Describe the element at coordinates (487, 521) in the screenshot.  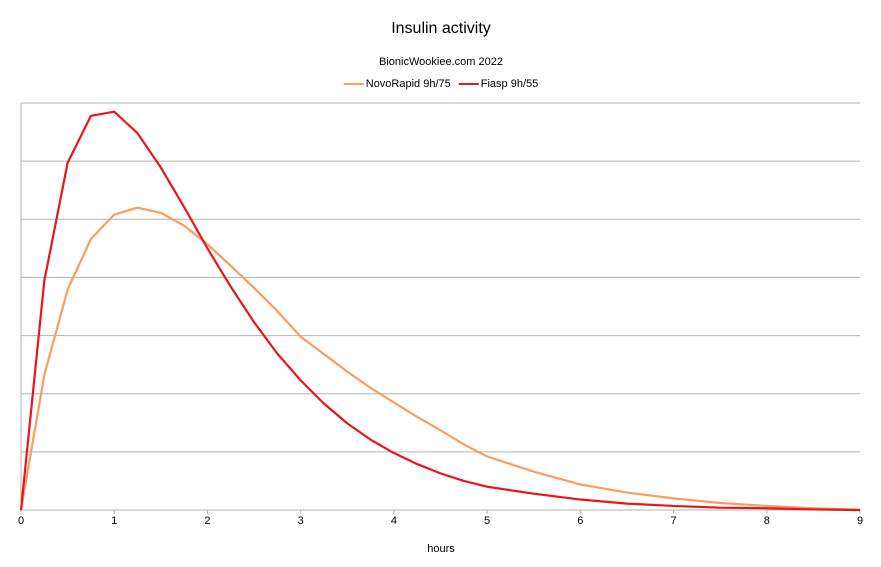
I see `x-tick-label: 5` at that location.